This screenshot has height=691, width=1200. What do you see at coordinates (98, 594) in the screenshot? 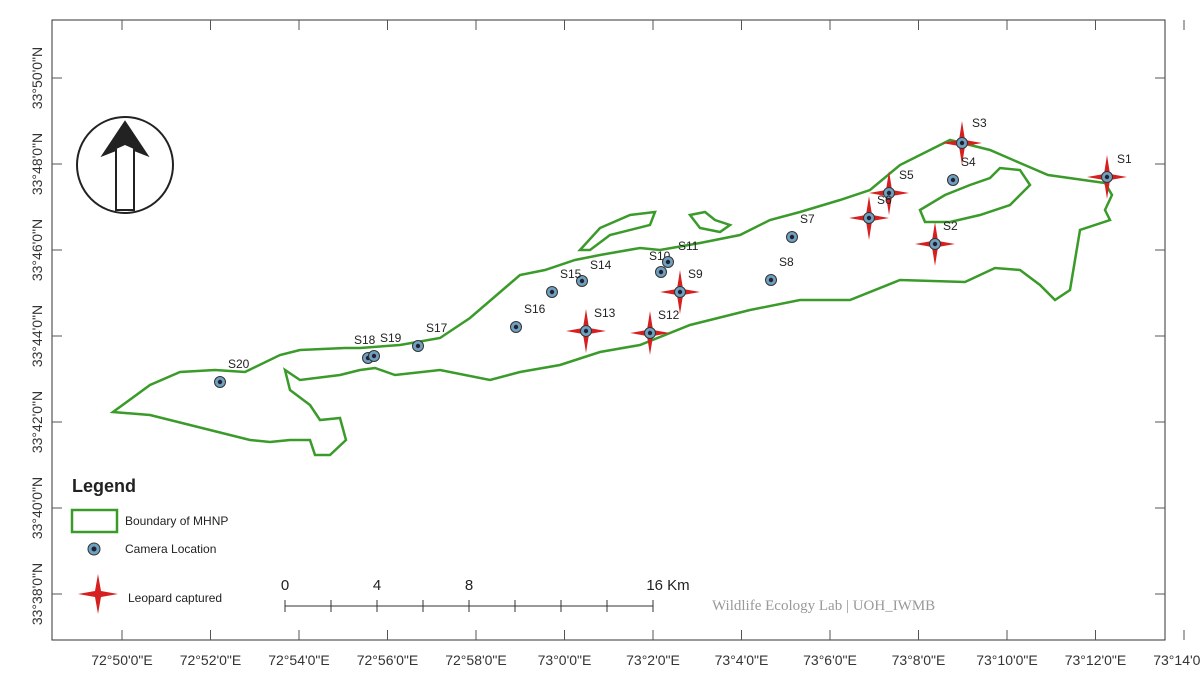
I see `legend-leopard-icon` at bounding box center [98, 594].